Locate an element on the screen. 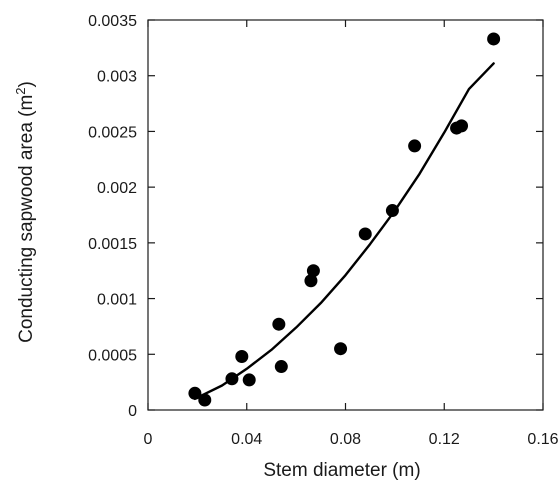  y-tick-label: 0.003 is located at coordinates (117, 77).